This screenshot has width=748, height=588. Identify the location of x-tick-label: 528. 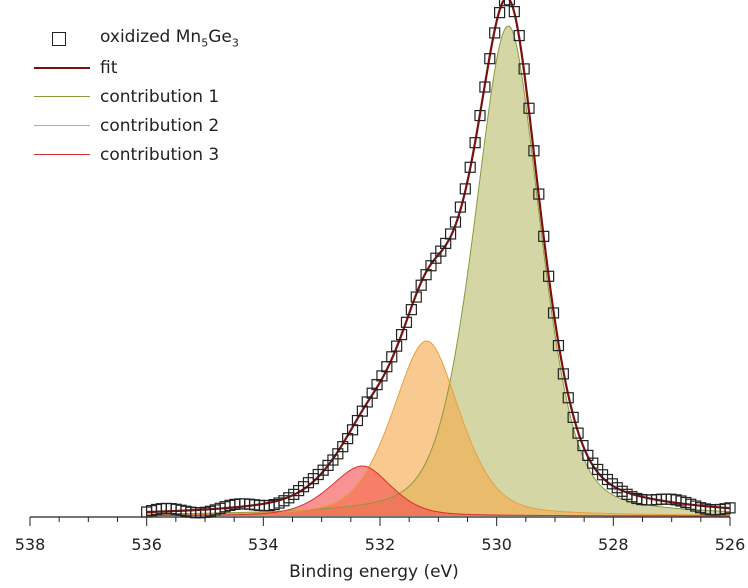
(613, 544).